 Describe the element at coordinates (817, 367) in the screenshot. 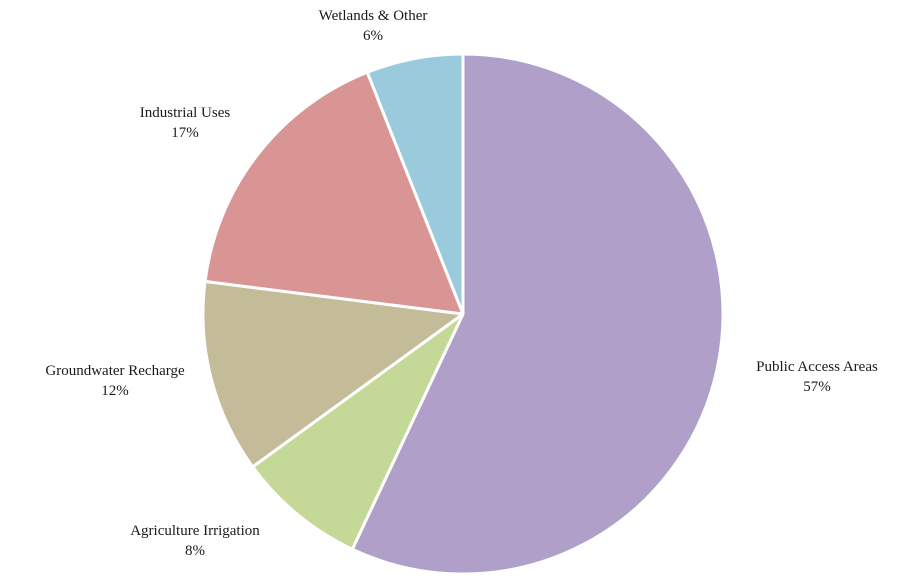

I see `slice-label-name: Public Access Areas` at that location.